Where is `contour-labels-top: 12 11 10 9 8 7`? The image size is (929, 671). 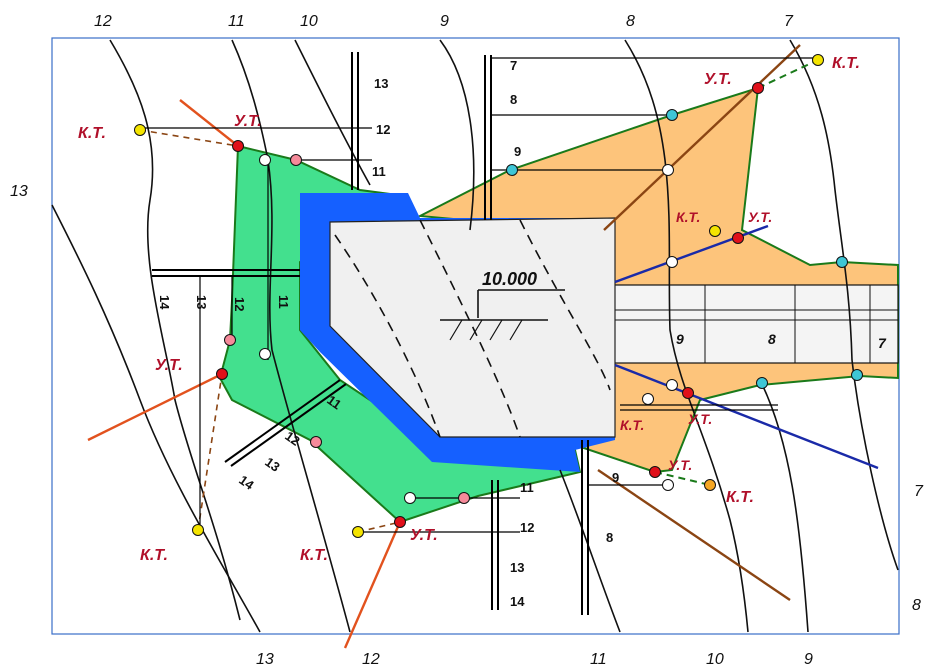 contour-labels-top: 12 11 10 9 8 7 is located at coordinates (444, 21).